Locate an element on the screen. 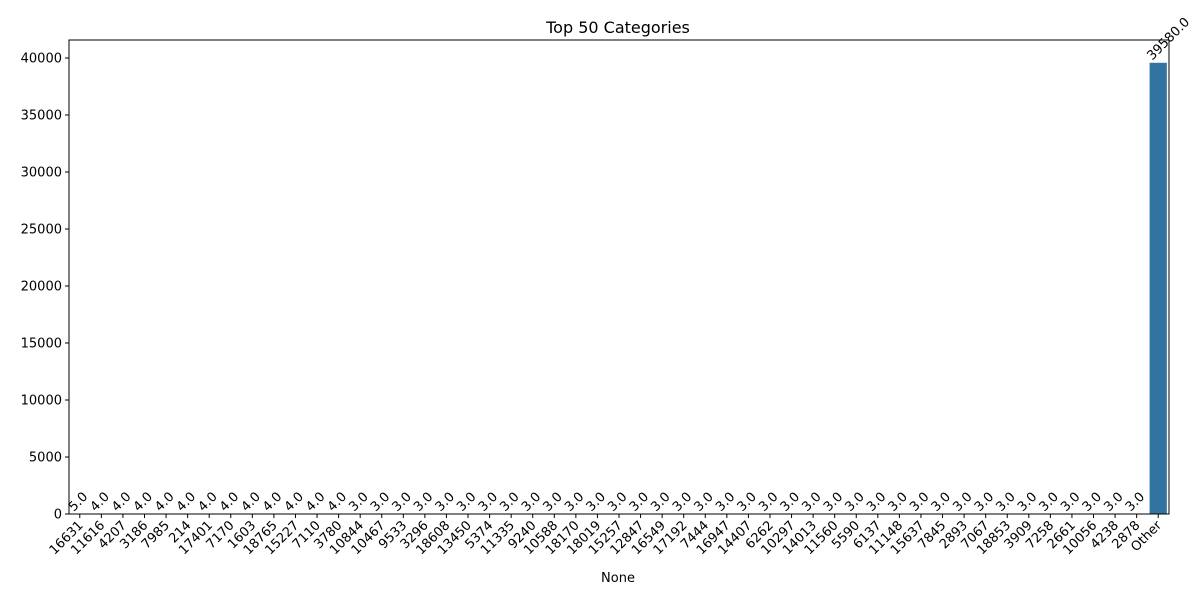 Image resolution: width=1200 pixels, height=604 pixels. y-tick-label: 25000 is located at coordinates (41, 230).